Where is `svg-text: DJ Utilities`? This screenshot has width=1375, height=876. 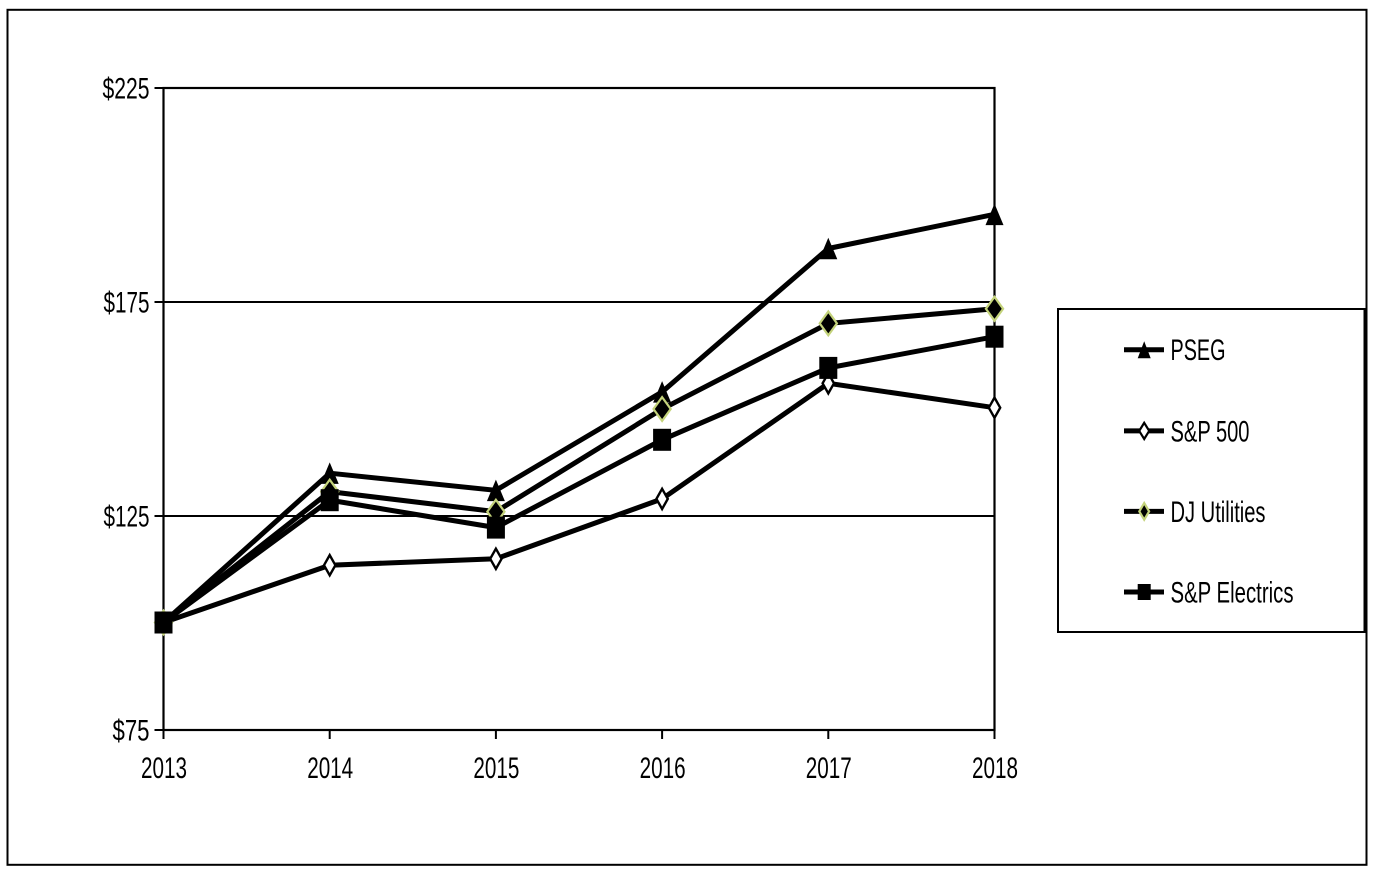
svg-text: DJ Utilities is located at coordinates (1218, 512).